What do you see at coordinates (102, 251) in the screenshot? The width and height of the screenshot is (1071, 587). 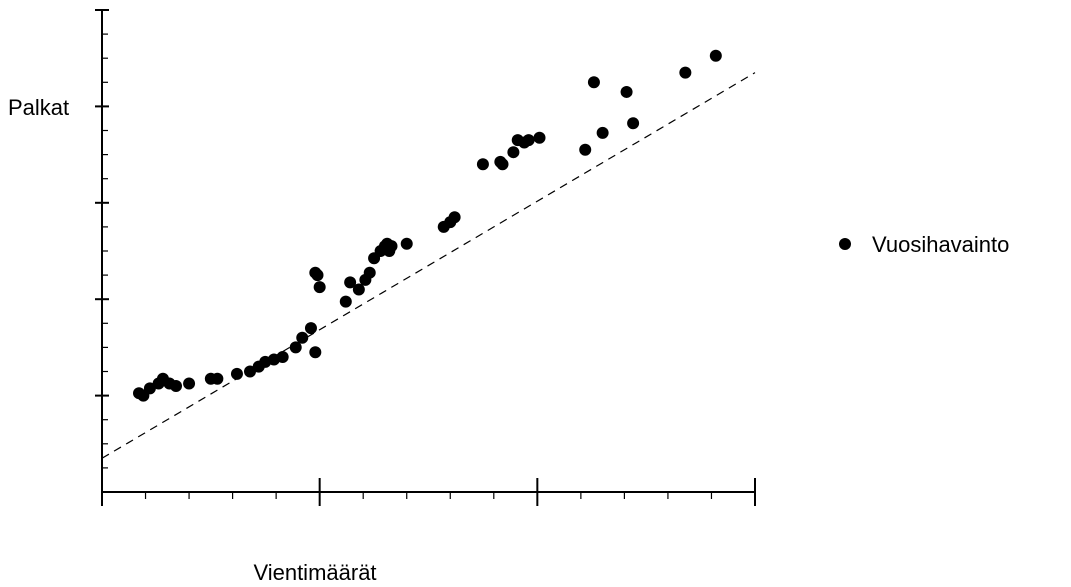 I see `y-axis` at bounding box center [102, 251].